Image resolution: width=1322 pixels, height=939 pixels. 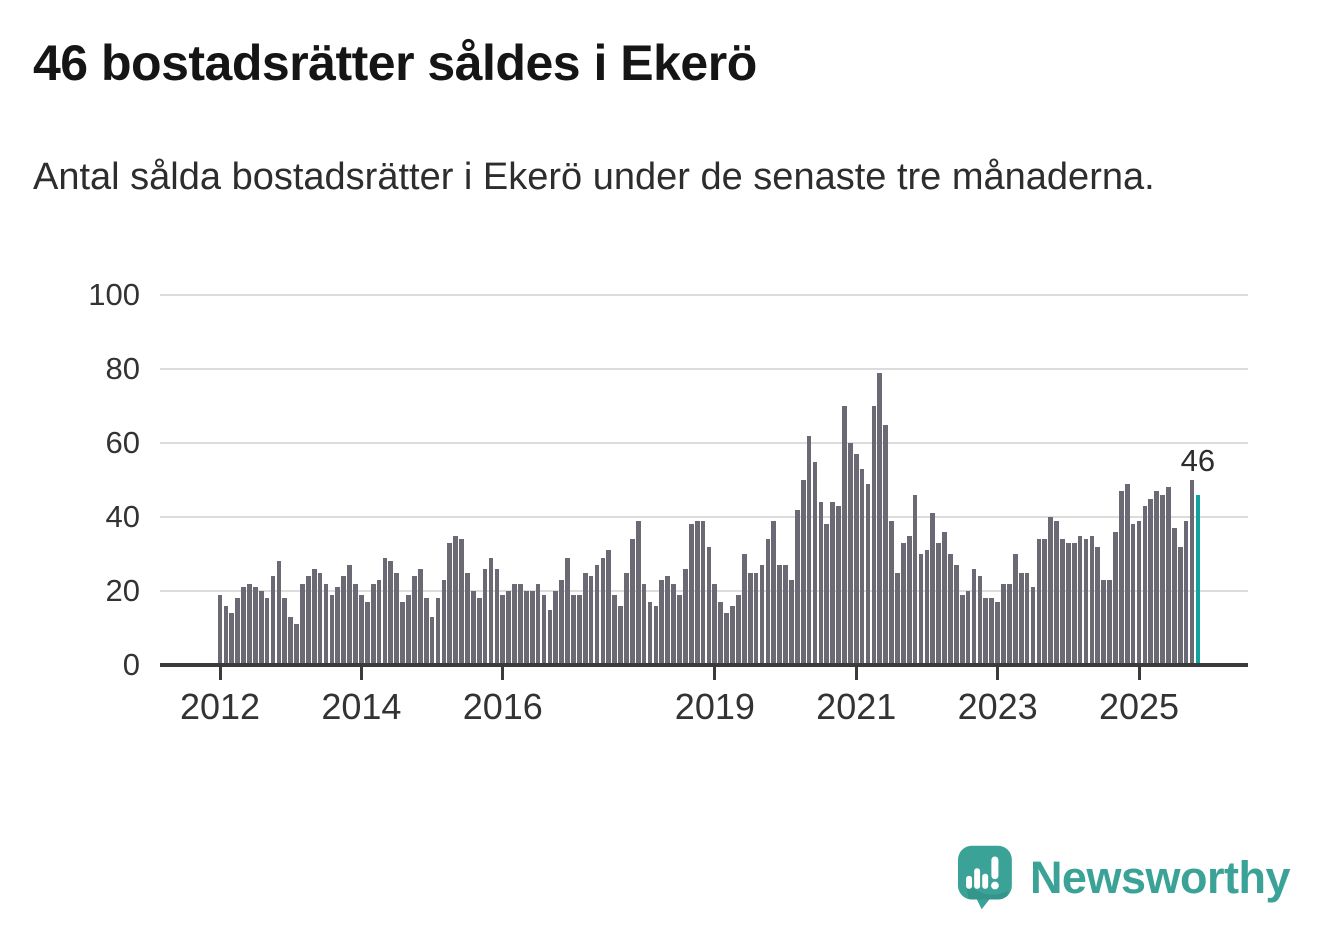 I want to click on x-axis-line, so click(x=704, y=665).